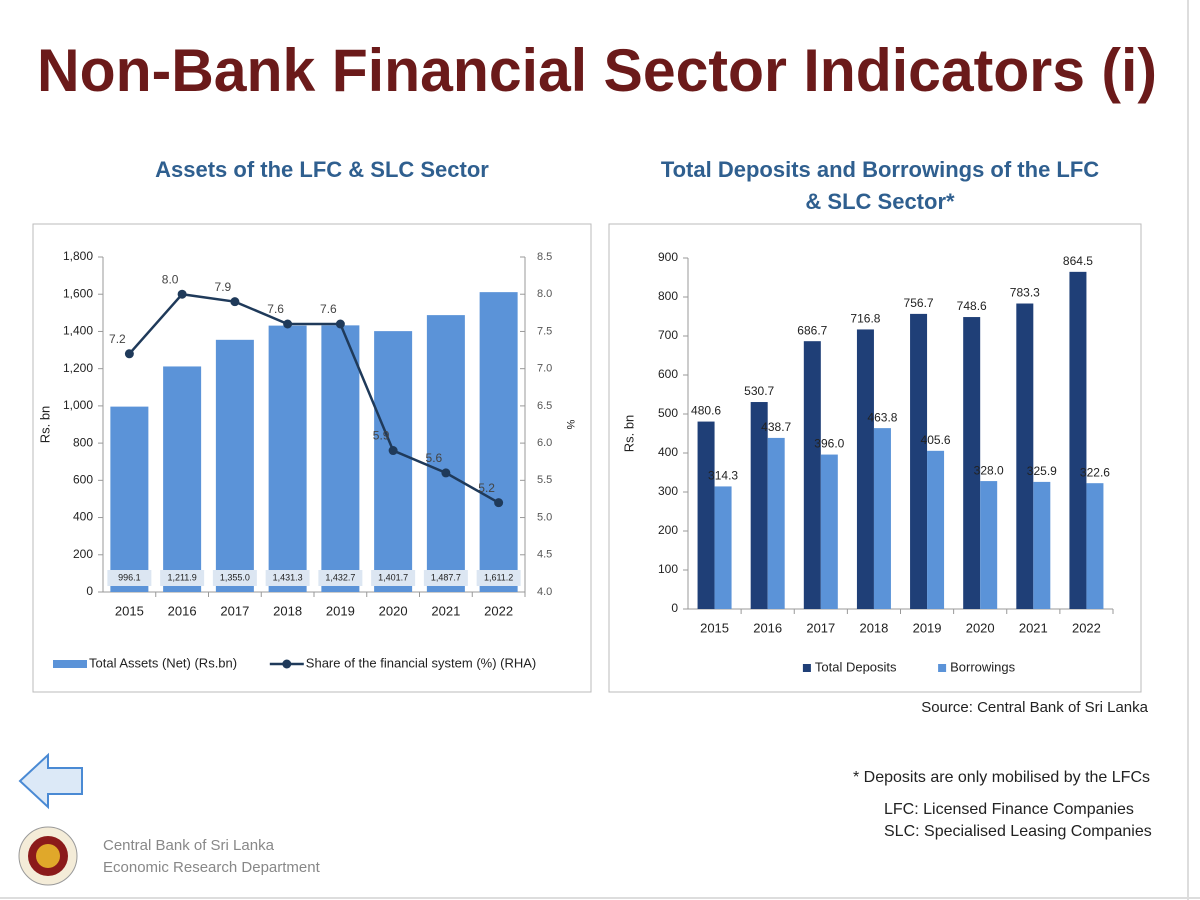 The height and width of the screenshot is (900, 1200). What do you see at coordinates (544, 369) in the screenshot?
I see `y2-tick-label: 7.0` at bounding box center [544, 369].